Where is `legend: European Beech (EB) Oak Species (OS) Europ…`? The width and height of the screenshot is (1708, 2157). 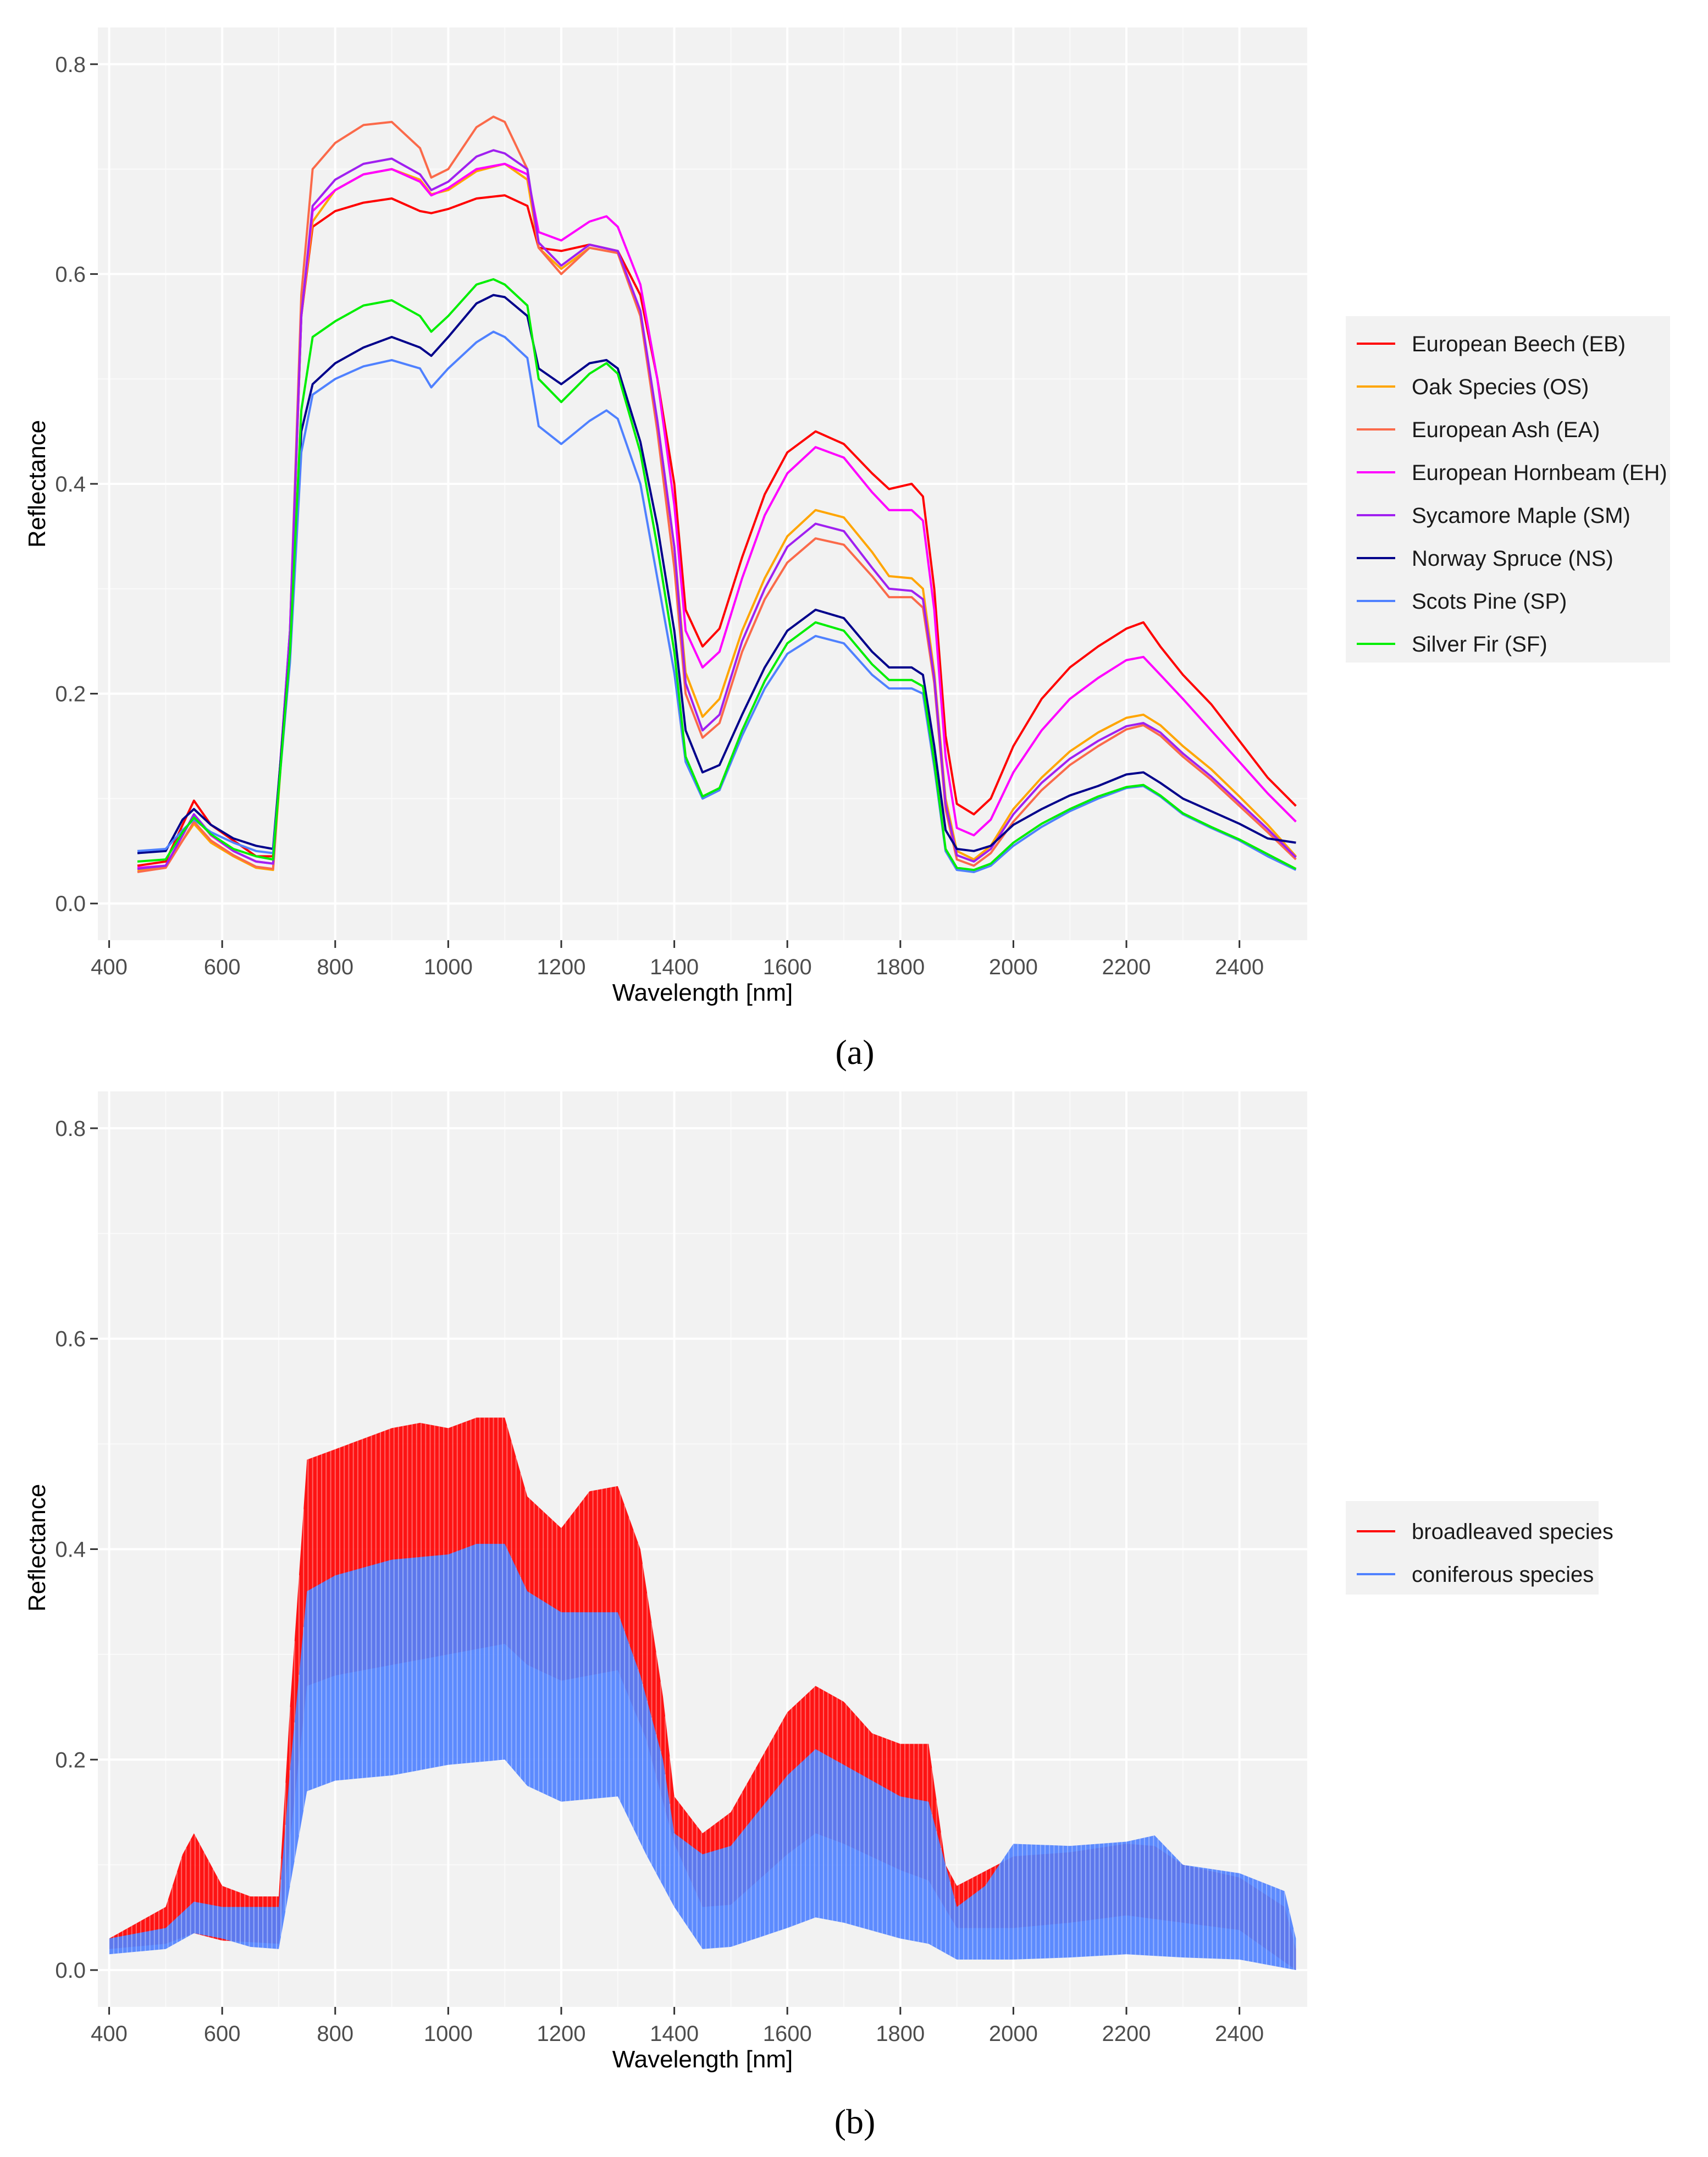 legend: European Beech (EB) Oak Species (OS) Europ… is located at coordinates (1512, 494).